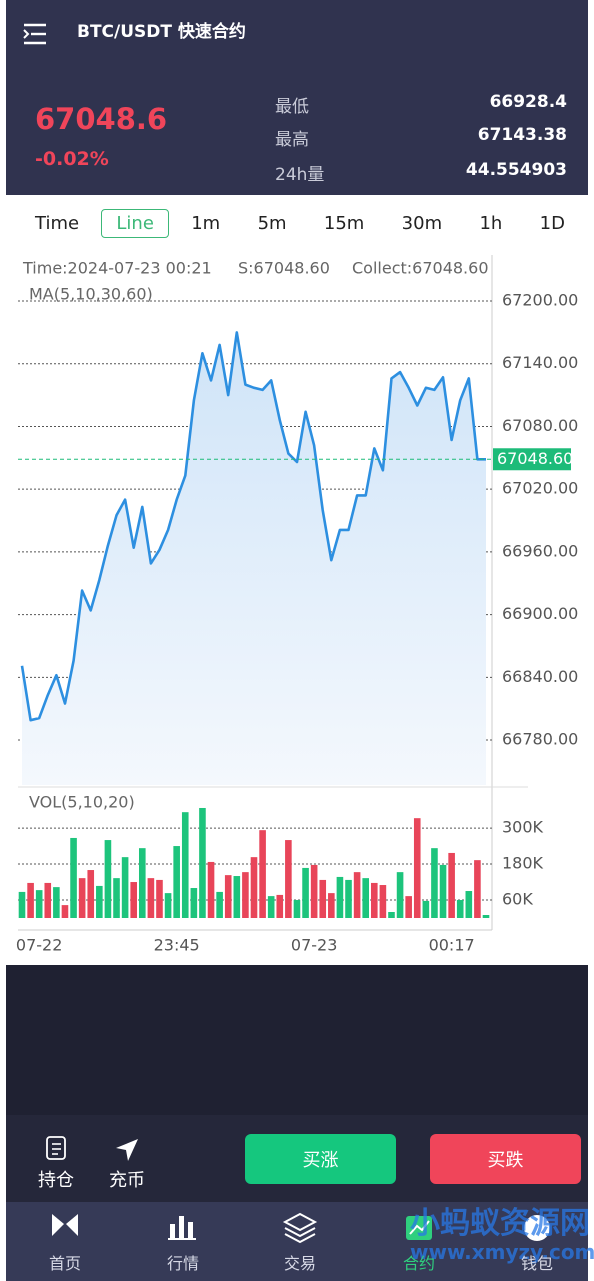  What do you see at coordinates (127, 1180) in the screenshot?
I see `deposit-link: 充币` at bounding box center [127, 1180].